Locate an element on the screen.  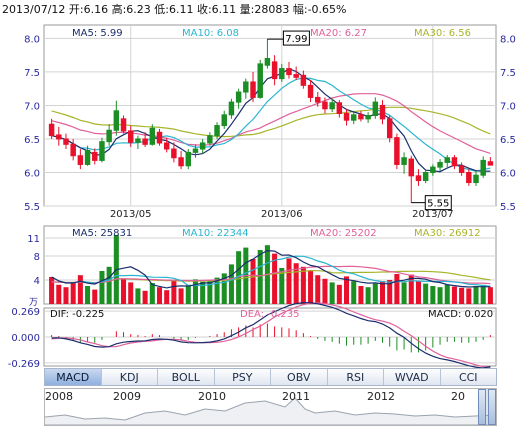
nav-year-2009: 2009 is located at coordinates (127, 396).